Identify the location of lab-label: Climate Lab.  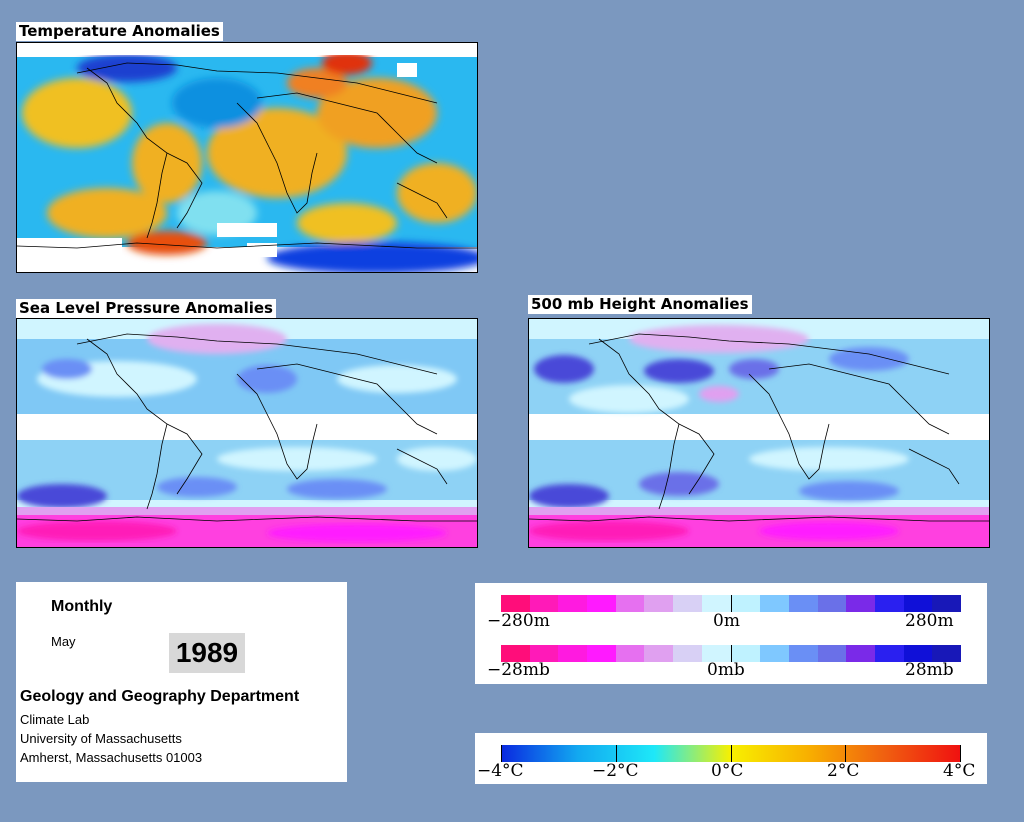
(55, 719).